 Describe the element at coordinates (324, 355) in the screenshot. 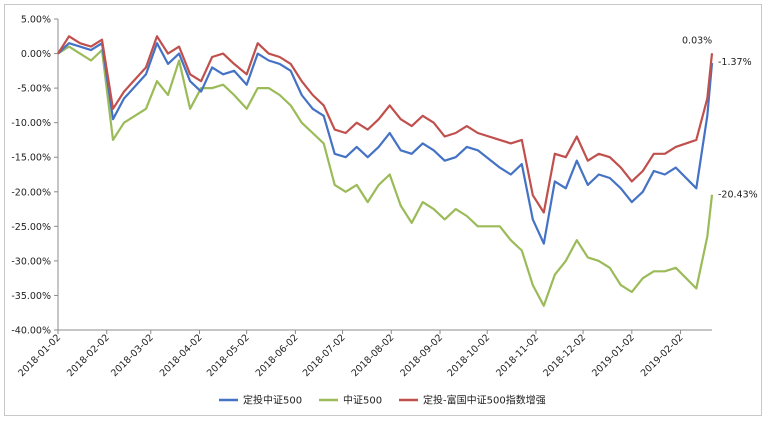

I see `x-tick-label: 2018-07-02` at that location.